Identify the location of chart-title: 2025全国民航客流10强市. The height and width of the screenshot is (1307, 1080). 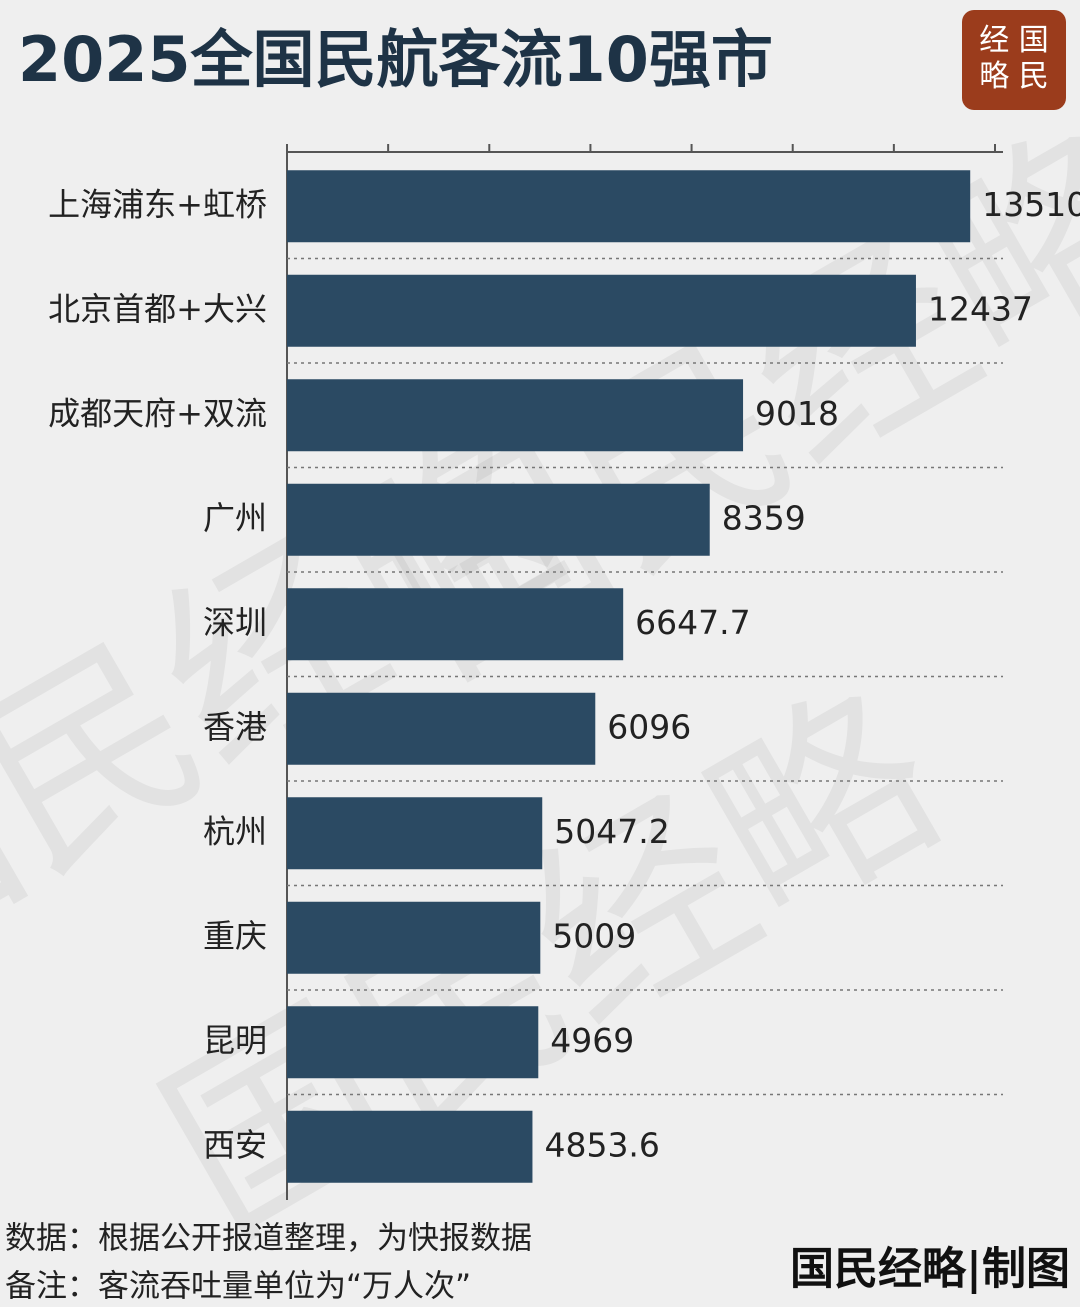
(395, 59).